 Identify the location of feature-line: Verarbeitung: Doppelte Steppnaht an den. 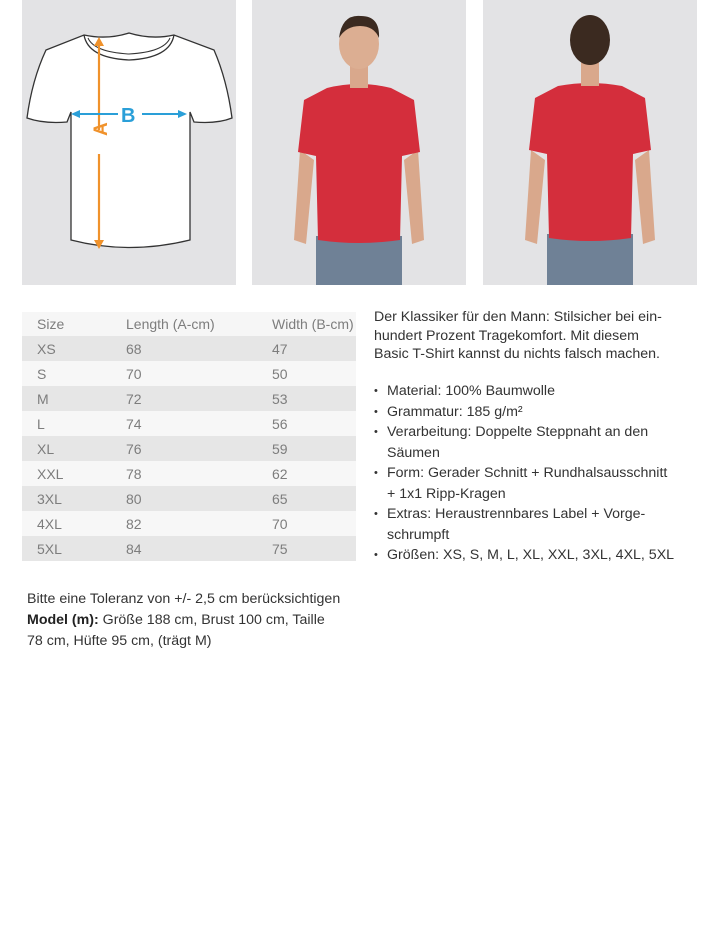
(518, 432).